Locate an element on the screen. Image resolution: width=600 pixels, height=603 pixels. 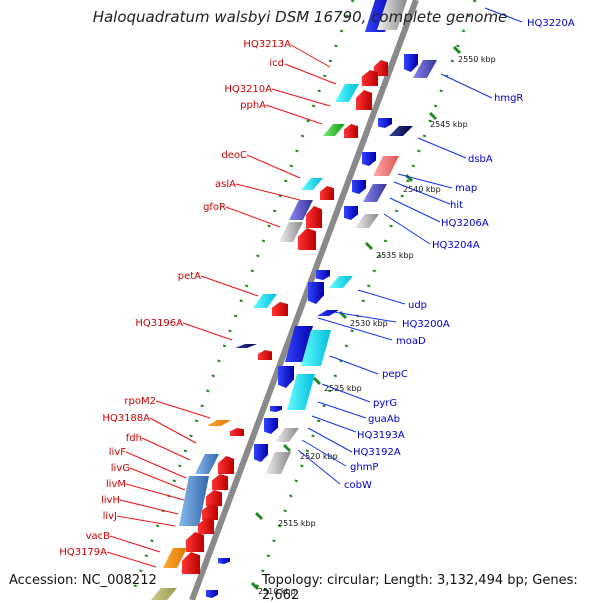
gene-label: pyrG is located at coordinates (385, 403).